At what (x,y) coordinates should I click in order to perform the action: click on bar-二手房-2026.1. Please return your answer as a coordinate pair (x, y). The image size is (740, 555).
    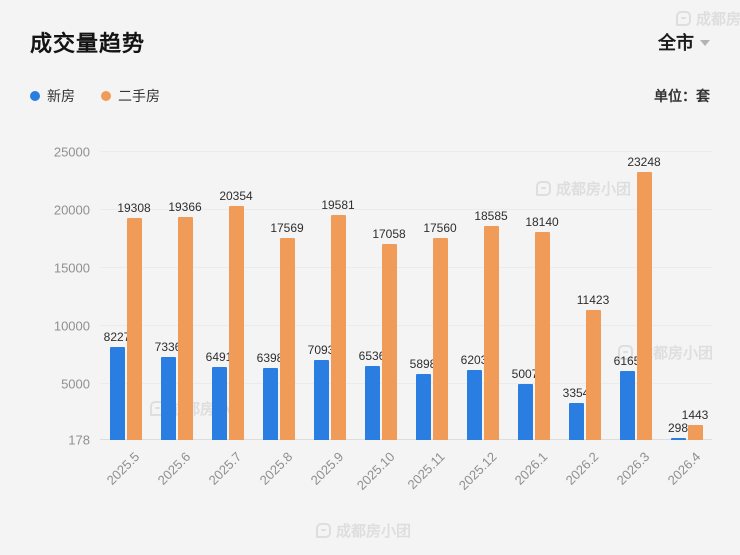
    Looking at the image, I should click on (542, 335).